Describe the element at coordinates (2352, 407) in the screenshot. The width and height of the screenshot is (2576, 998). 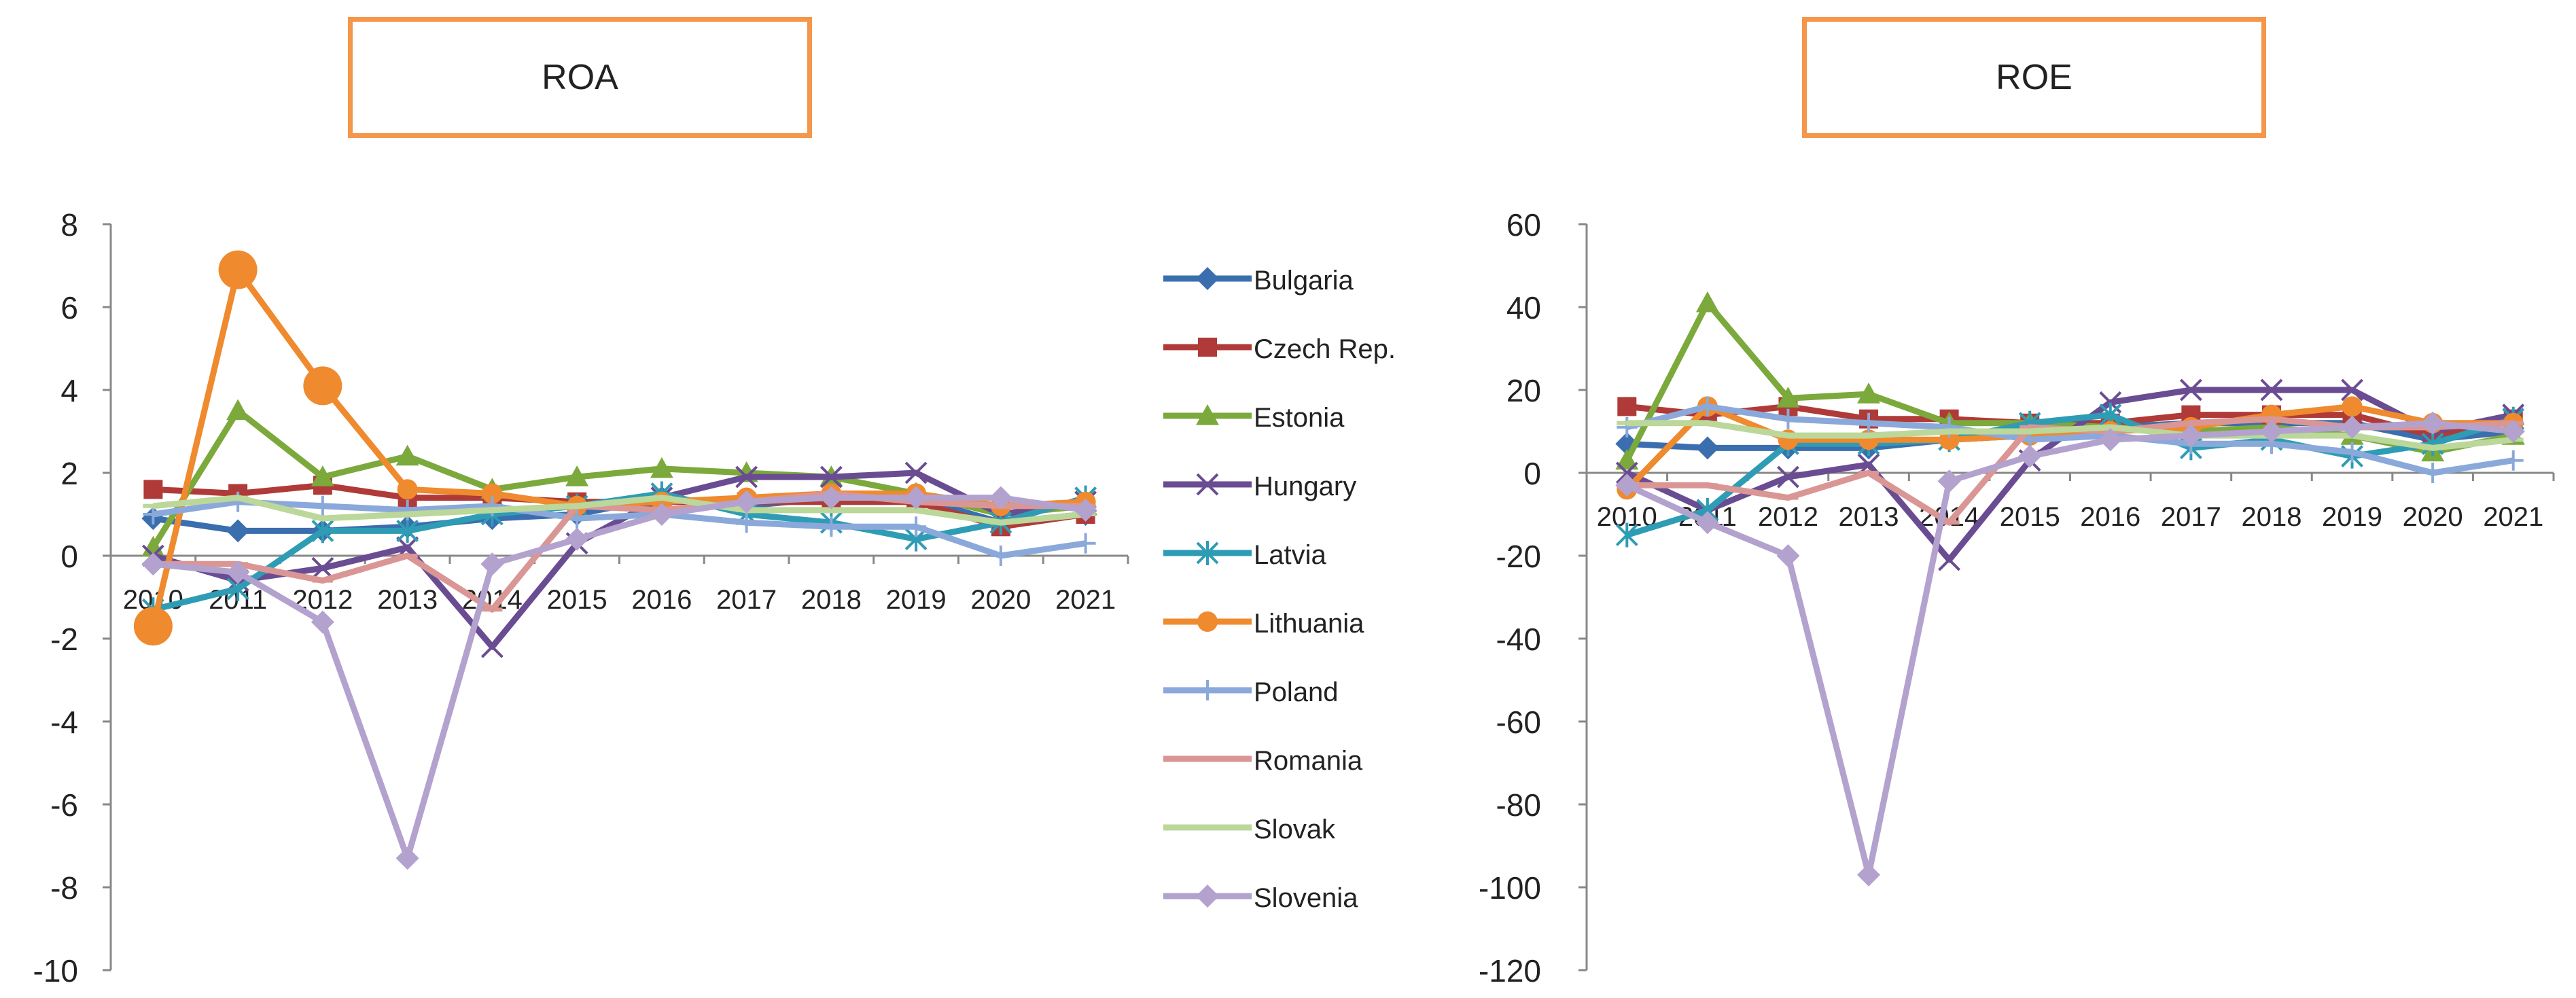
I see `roe-point-lithuania` at that location.